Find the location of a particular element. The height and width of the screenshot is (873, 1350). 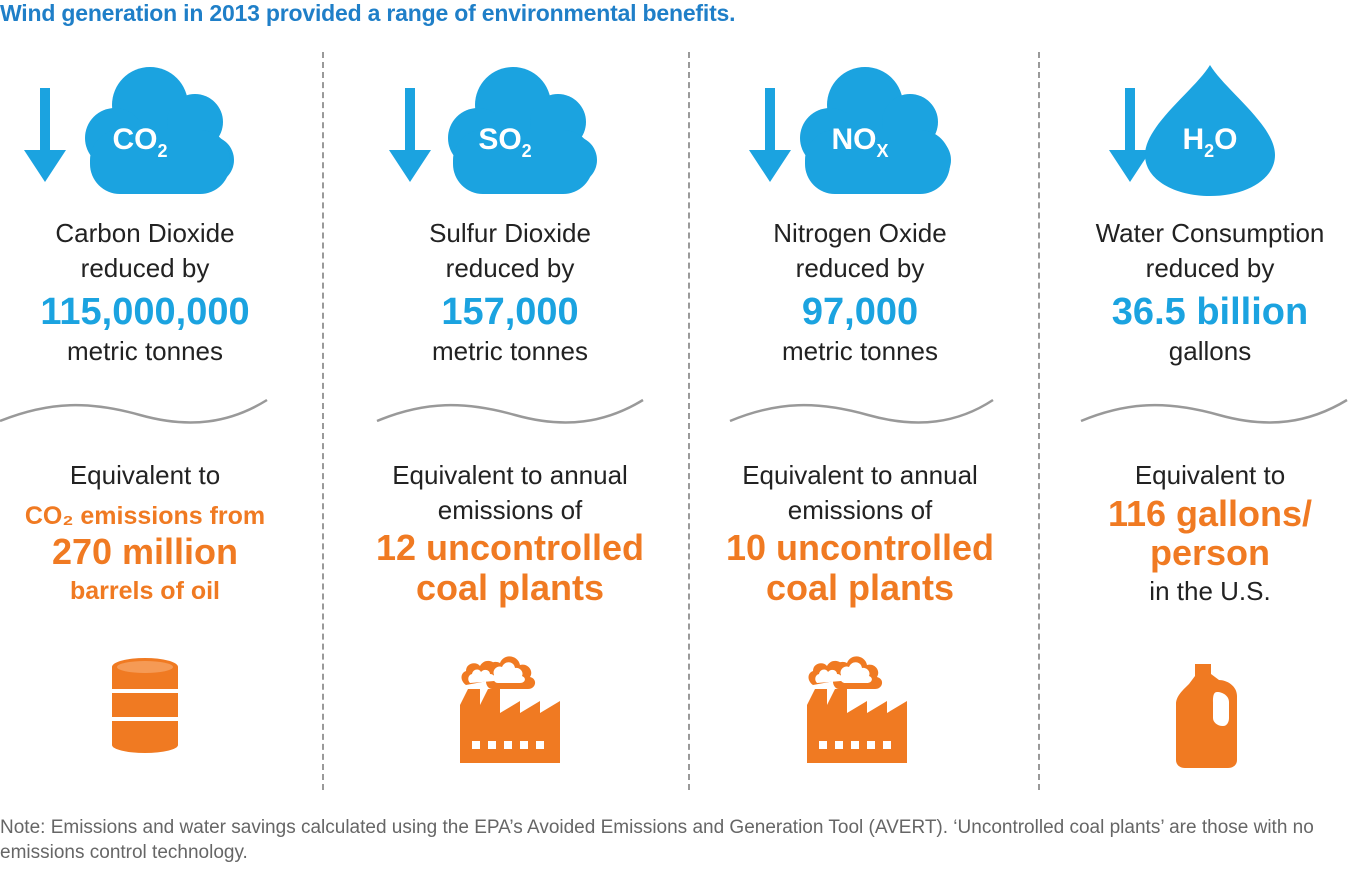

equivalent-orange-value: 116 gallons/ is located at coordinates (1210, 513).